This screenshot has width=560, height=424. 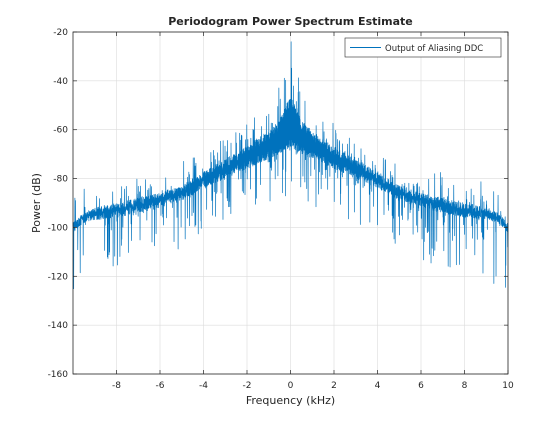 What do you see at coordinates (434, 49) in the screenshot?
I see `legend-series-label: Output of Aliasing DDC` at bounding box center [434, 49].